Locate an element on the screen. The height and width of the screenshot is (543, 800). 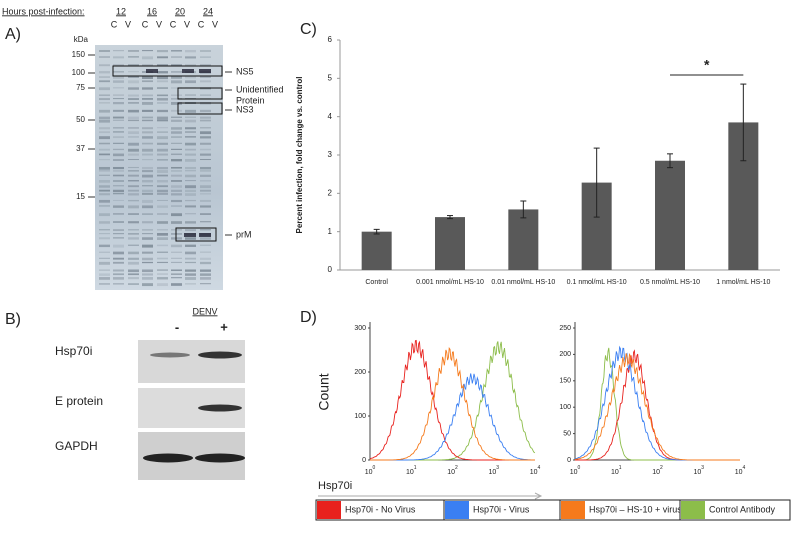
x-arrowhead is located at coordinates (538, 496).